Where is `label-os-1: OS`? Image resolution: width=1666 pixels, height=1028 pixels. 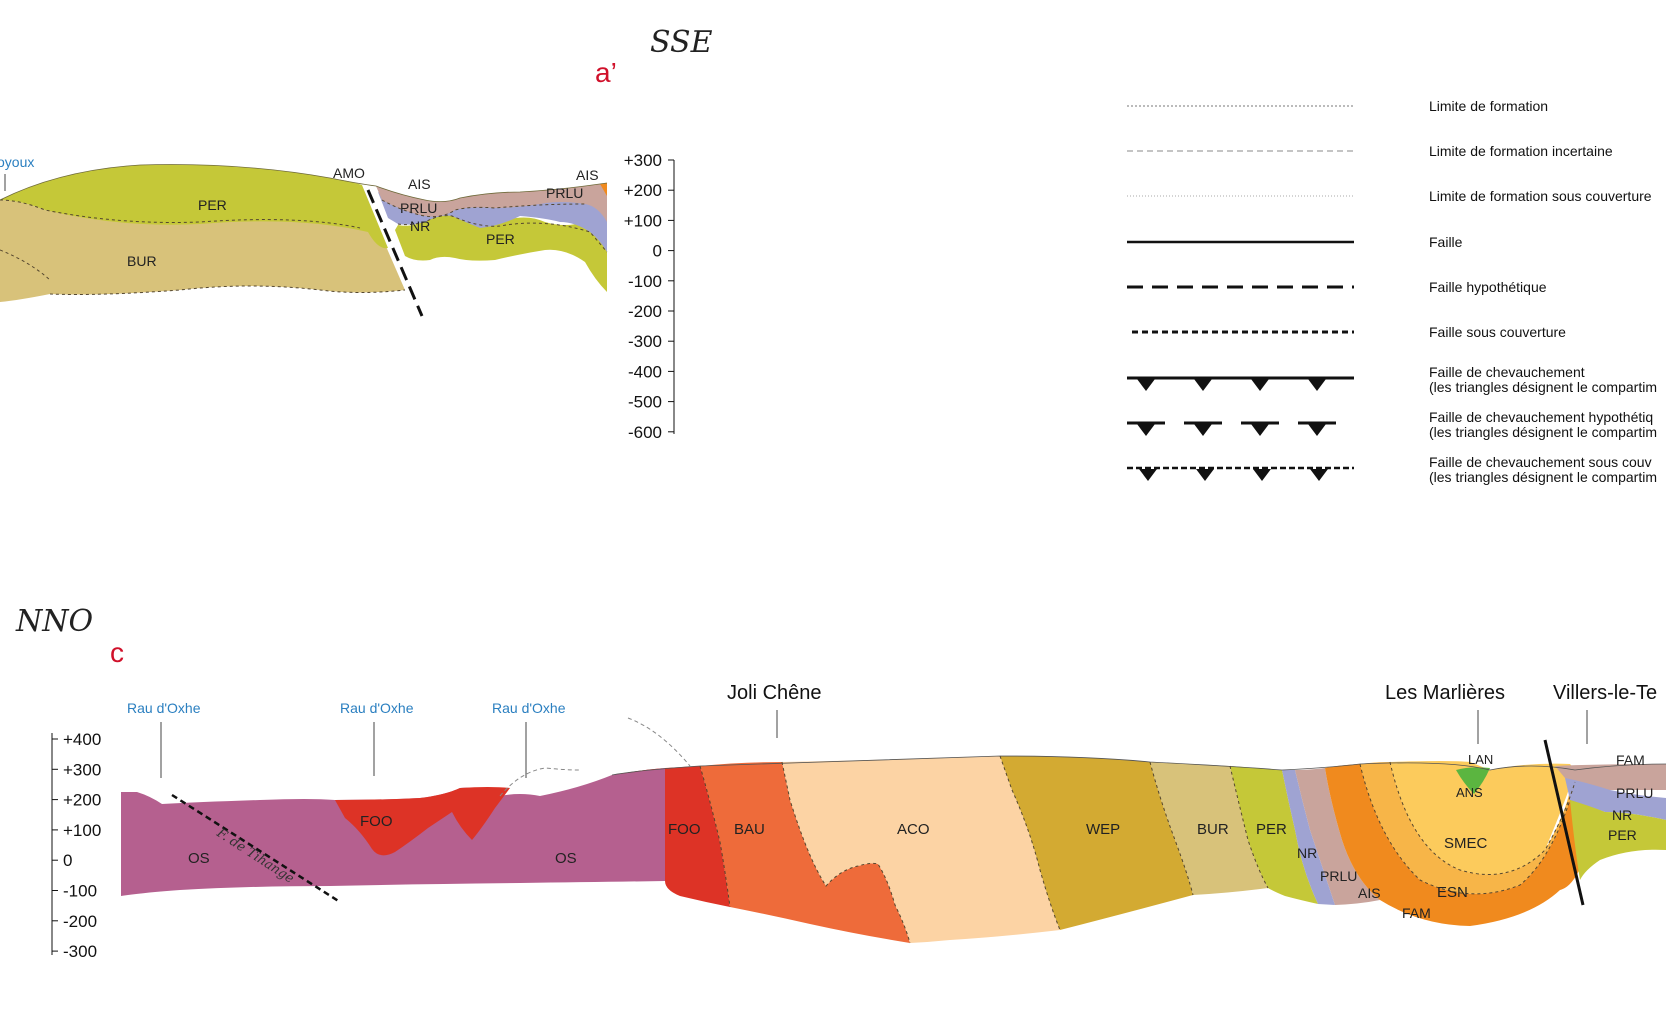 label-os-1: OS is located at coordinates (199, 858).